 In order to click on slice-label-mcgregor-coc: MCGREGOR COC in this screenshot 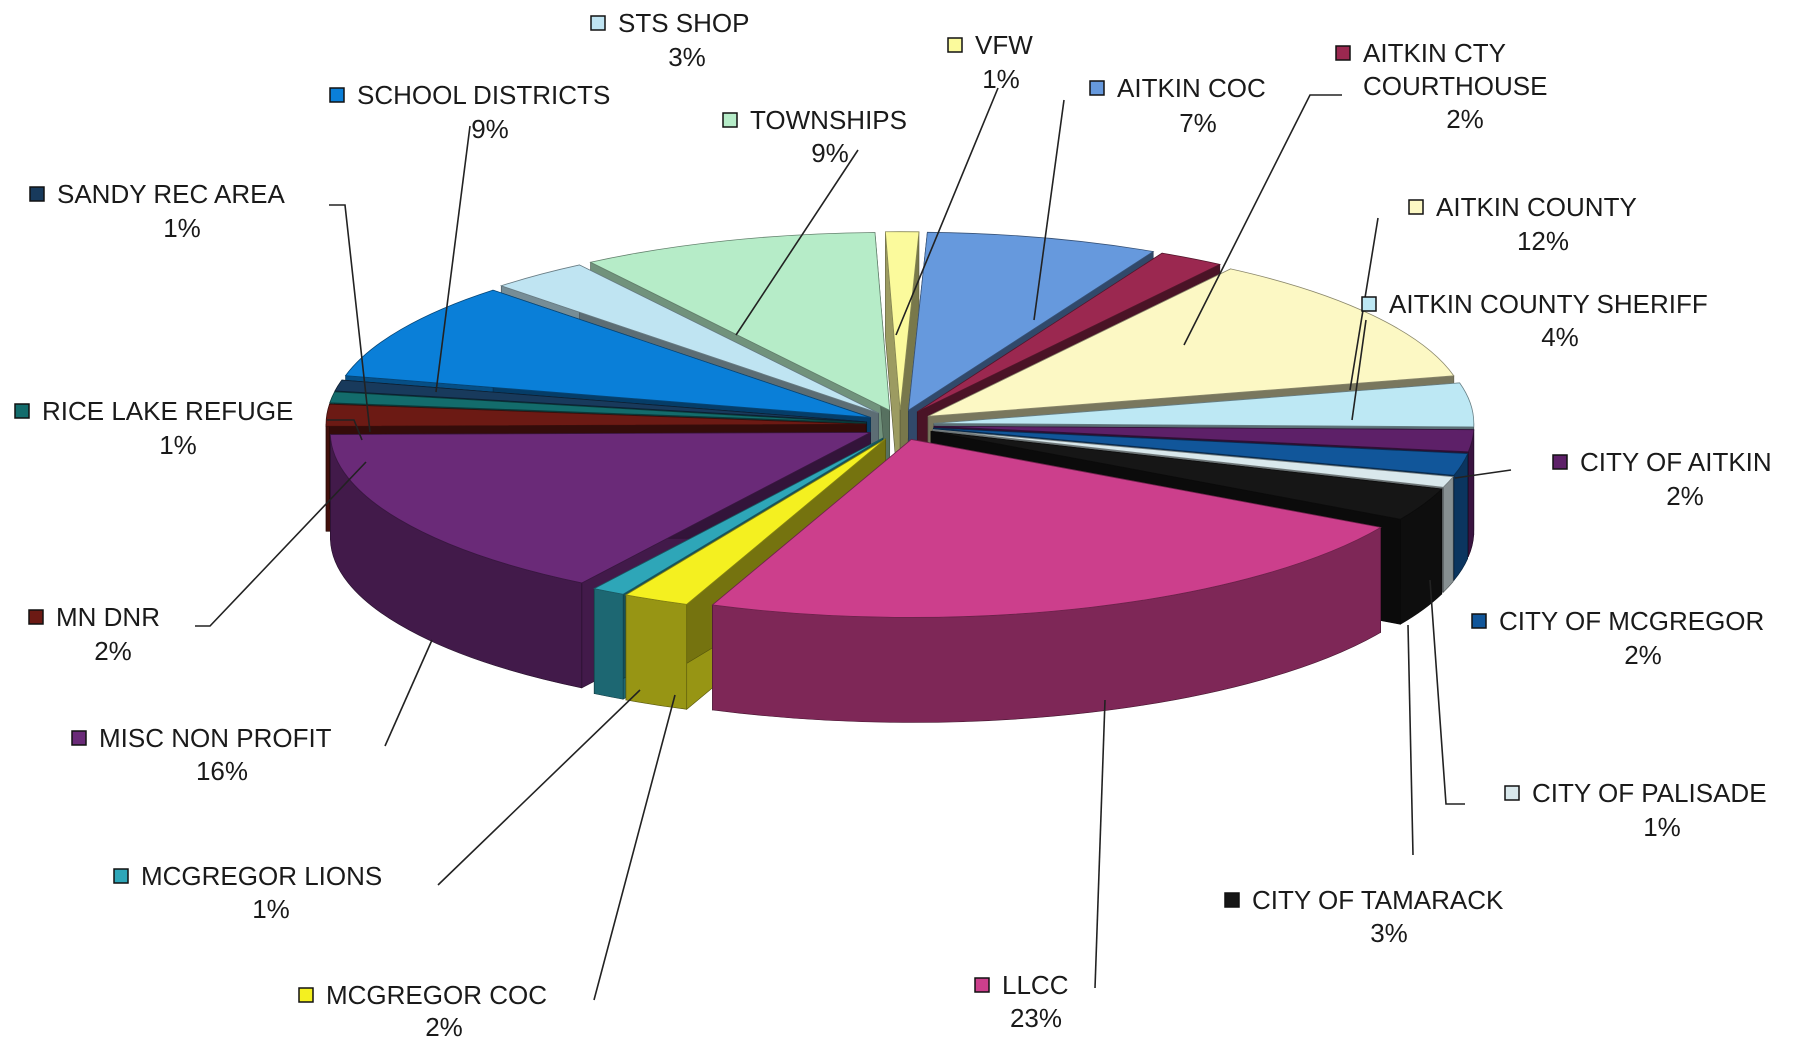, I will do `click(436, 995)`.